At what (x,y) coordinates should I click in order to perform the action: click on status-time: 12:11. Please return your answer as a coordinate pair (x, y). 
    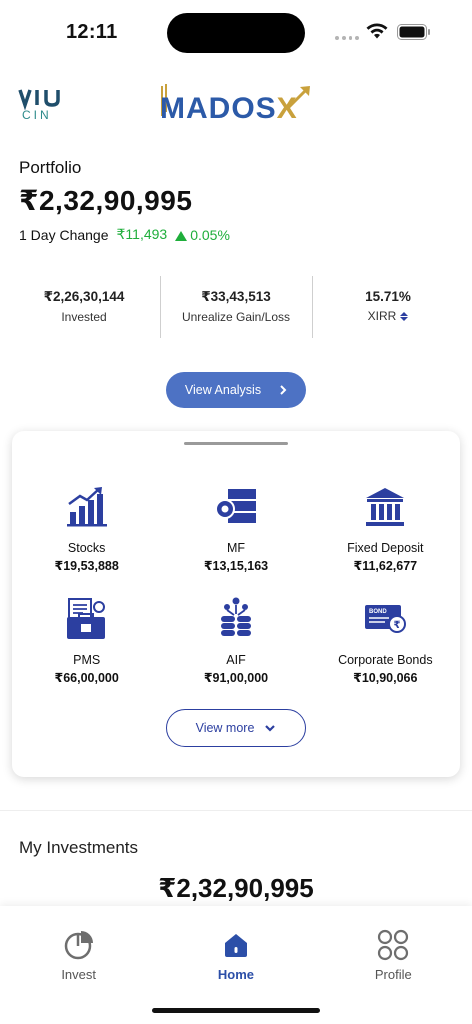
    Looking at the image, I should click on (92, 32).